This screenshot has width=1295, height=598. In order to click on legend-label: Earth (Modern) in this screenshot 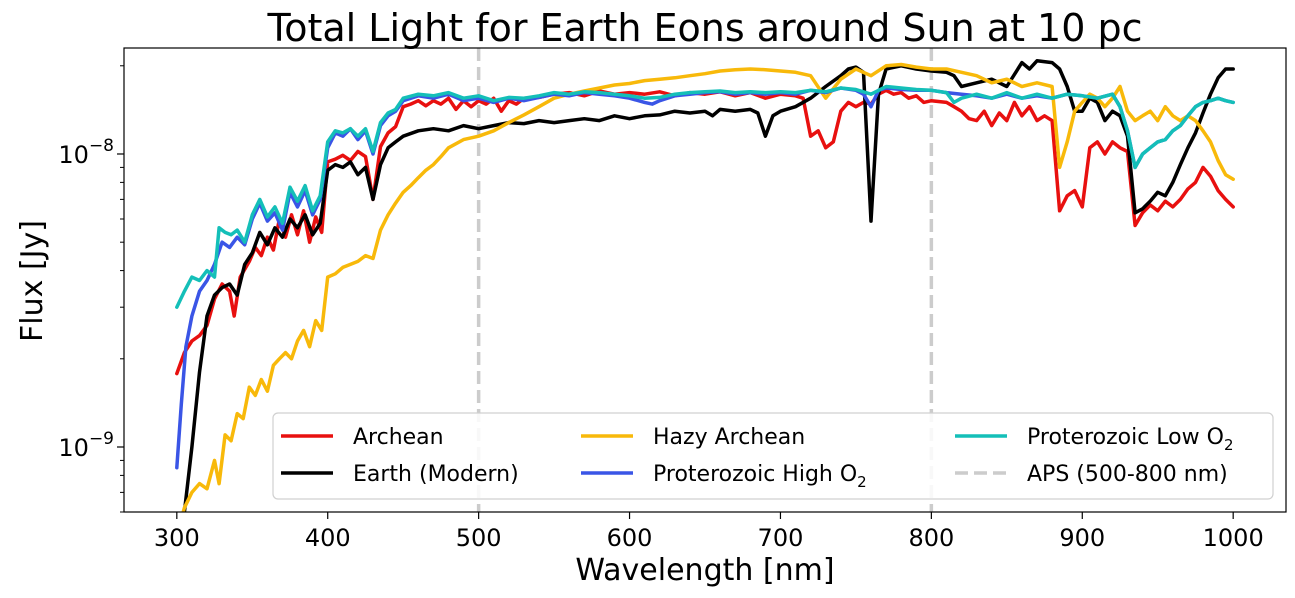, I will do `click(436, 474)`.